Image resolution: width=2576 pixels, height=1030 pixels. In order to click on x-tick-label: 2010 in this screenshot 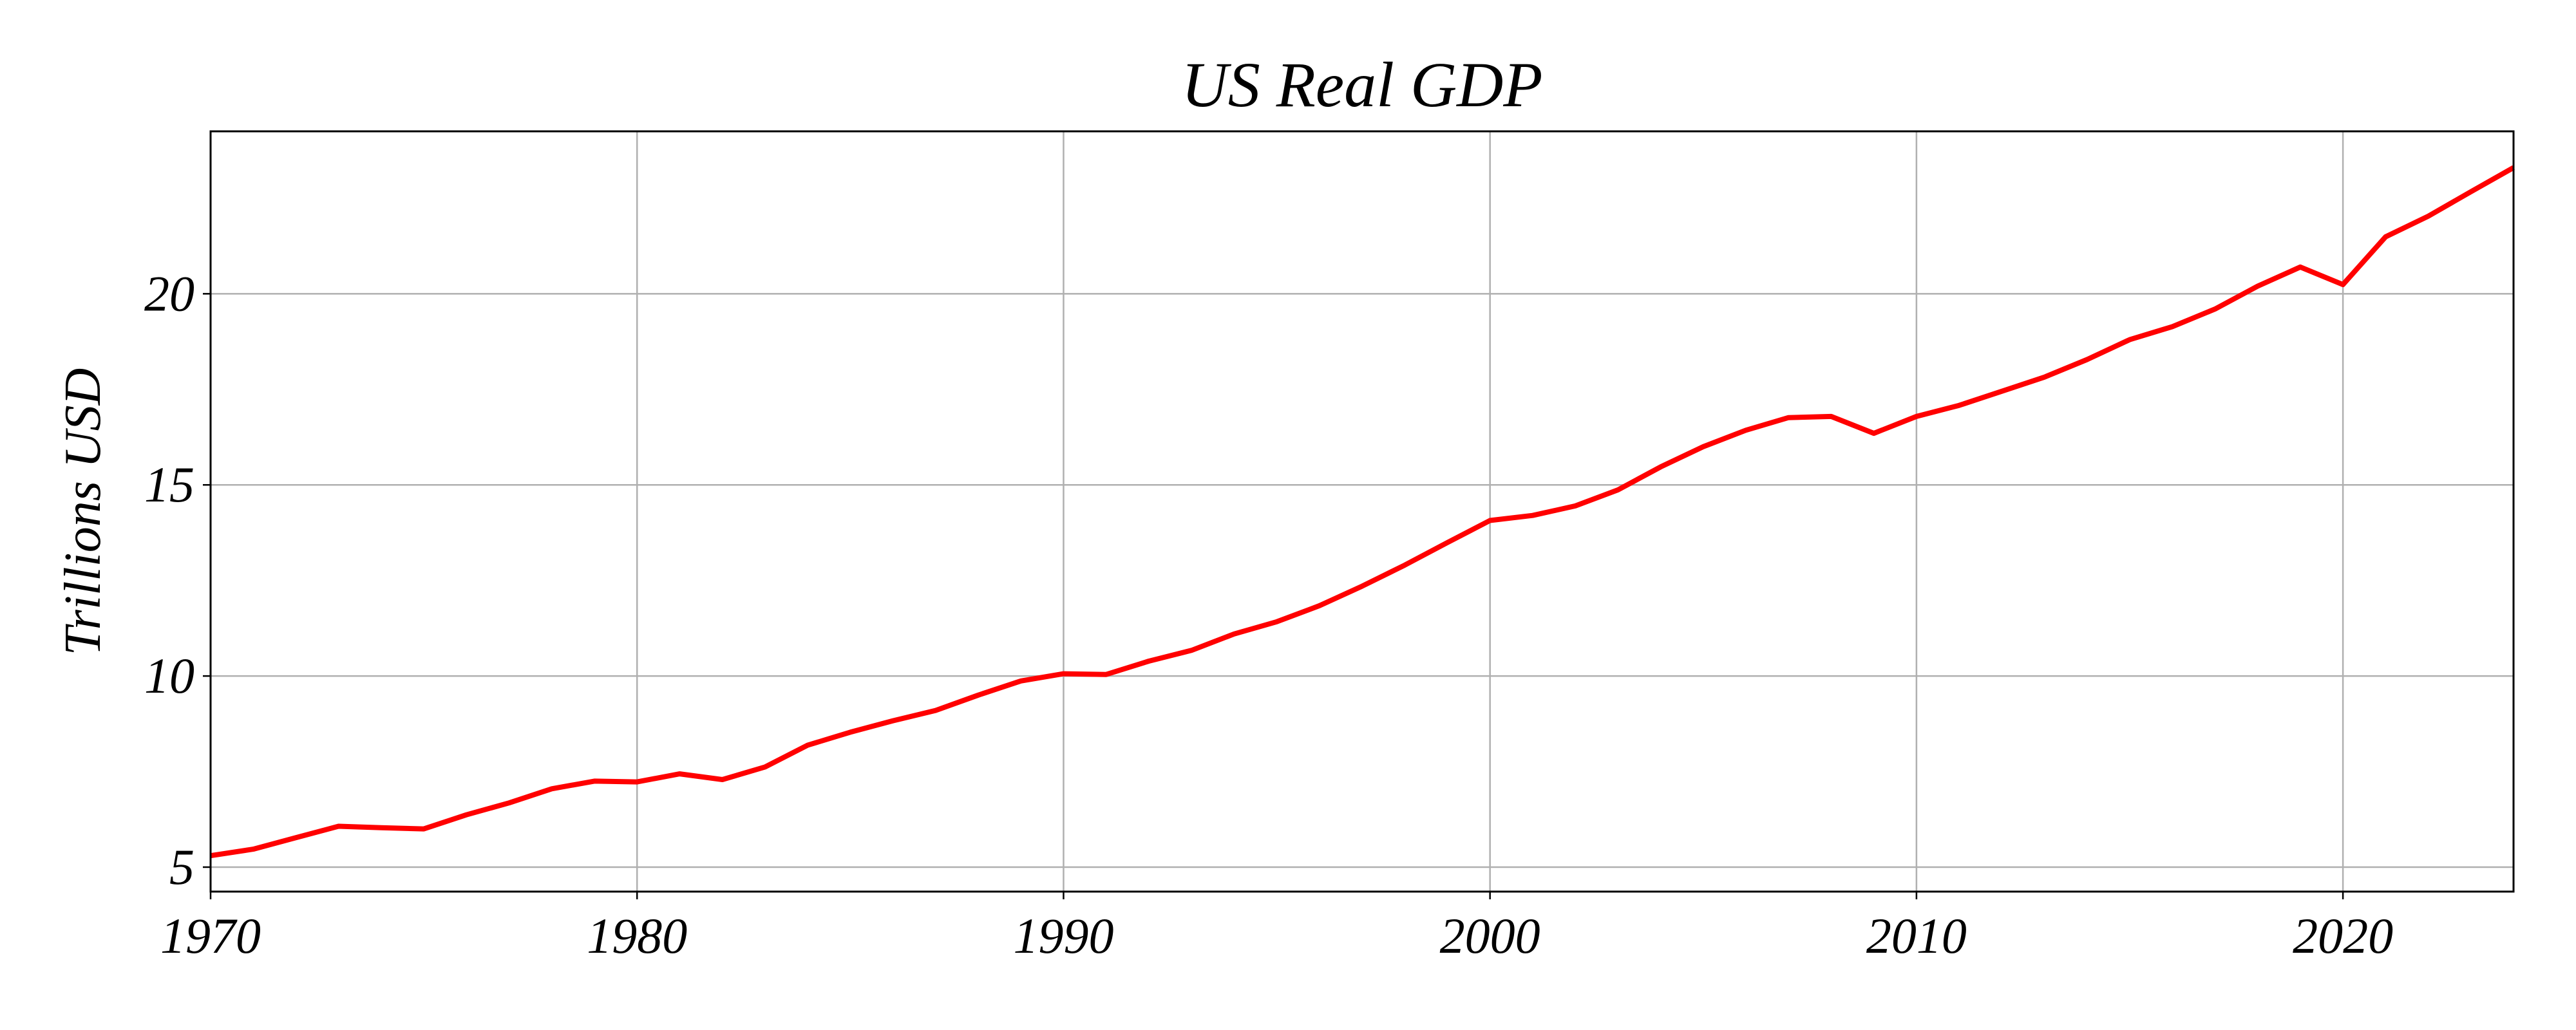, I will do `click(1917, 936)`.